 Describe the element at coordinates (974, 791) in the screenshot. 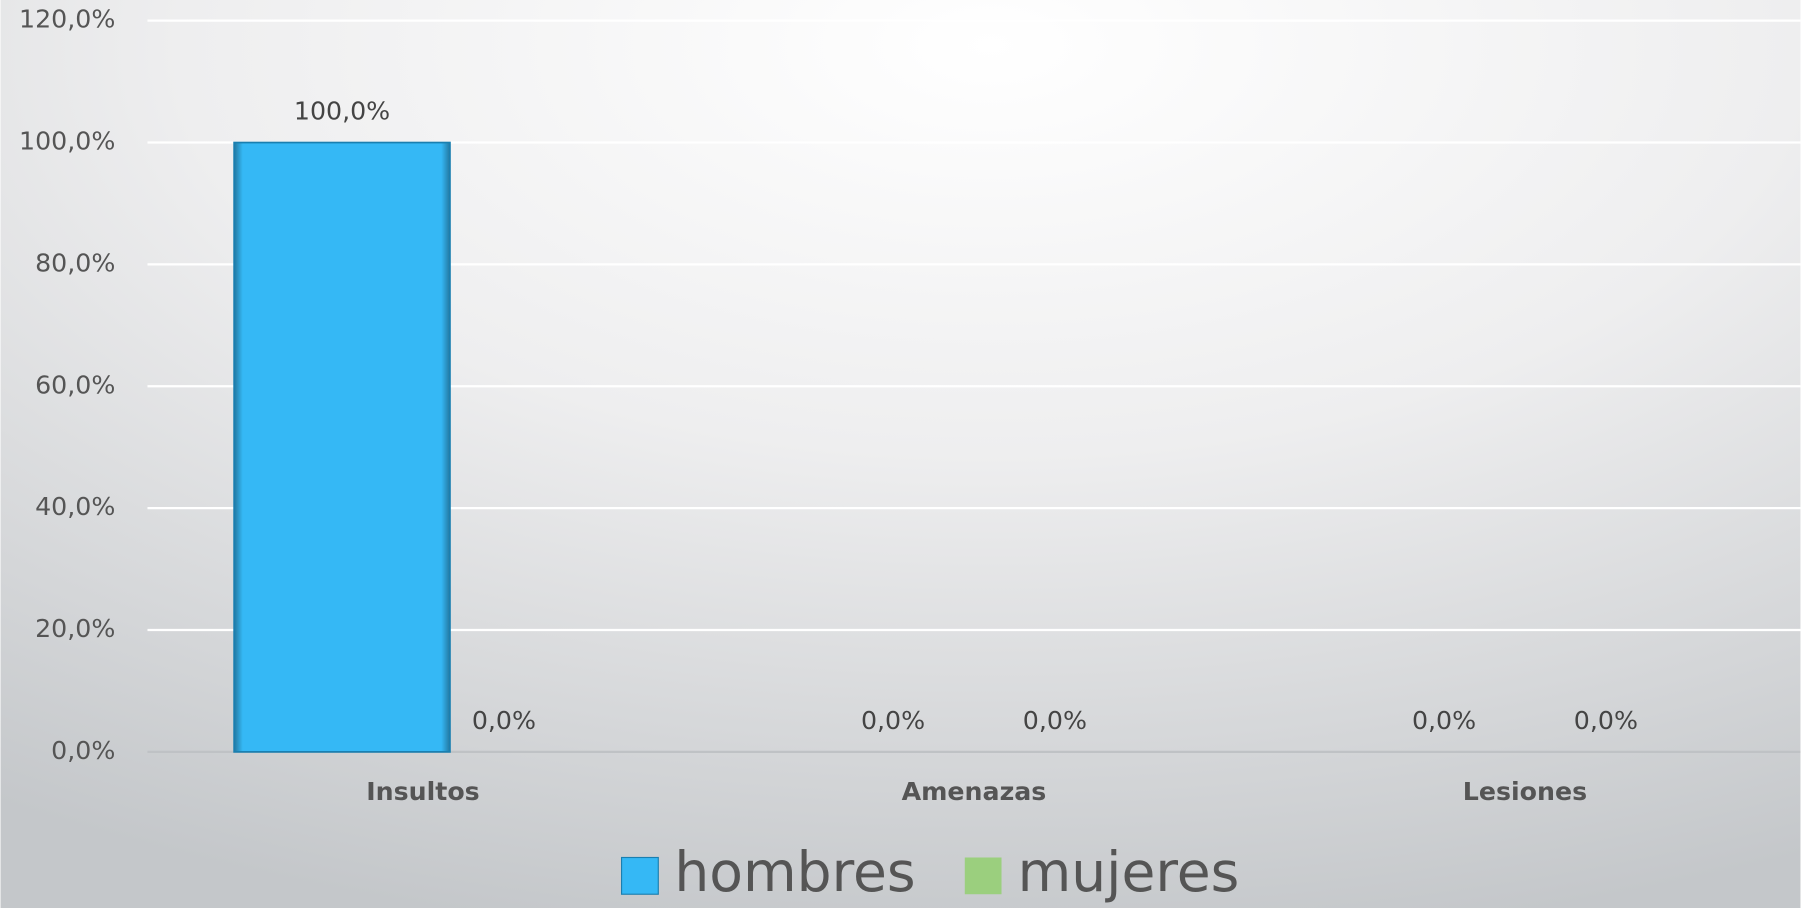

I see `x-tick-label: Amenazas` at that location.